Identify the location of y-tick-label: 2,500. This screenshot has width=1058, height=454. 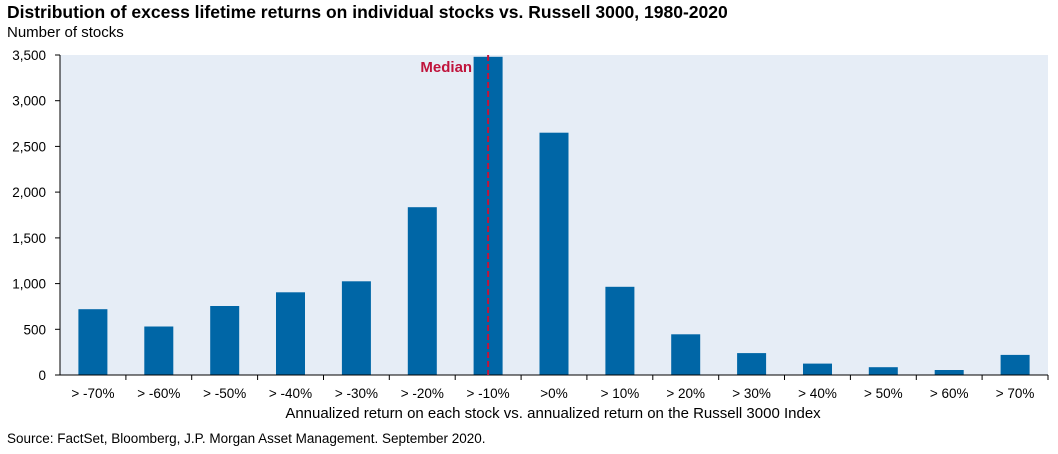
(29, 146).